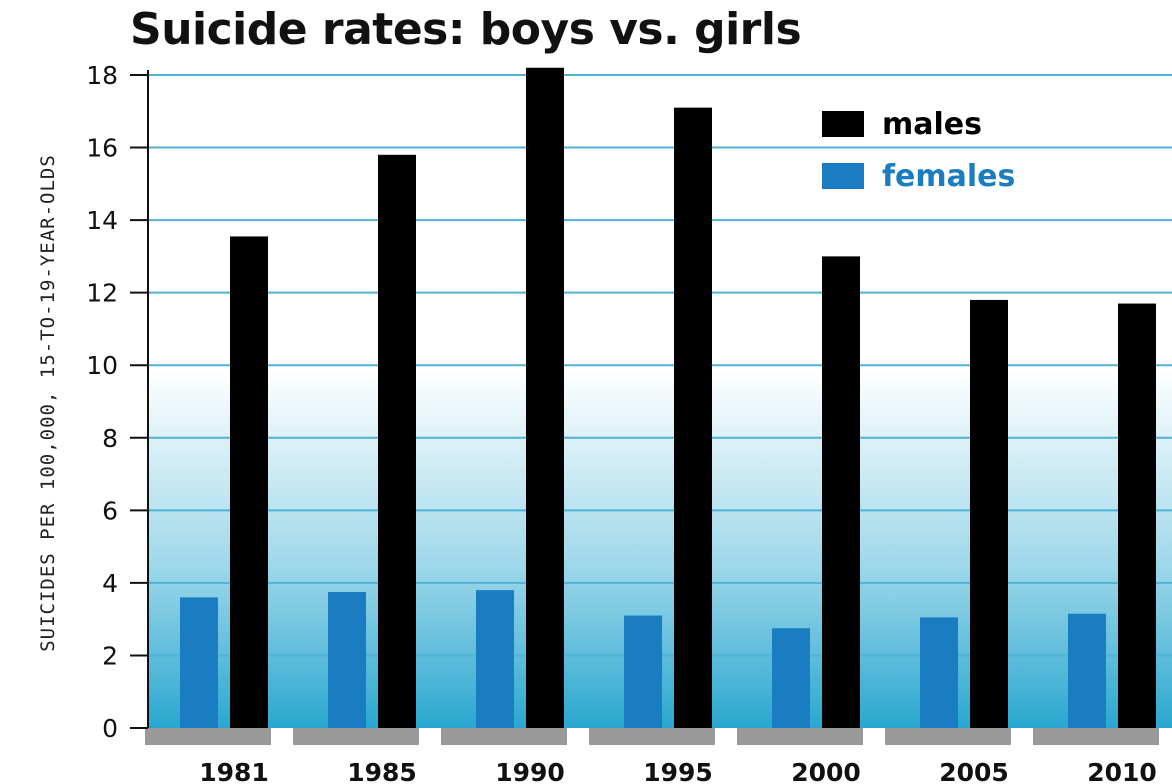 This screenshot has width=1172, height=784. I want to click on y-tick-label: 4, so click(110, 583).